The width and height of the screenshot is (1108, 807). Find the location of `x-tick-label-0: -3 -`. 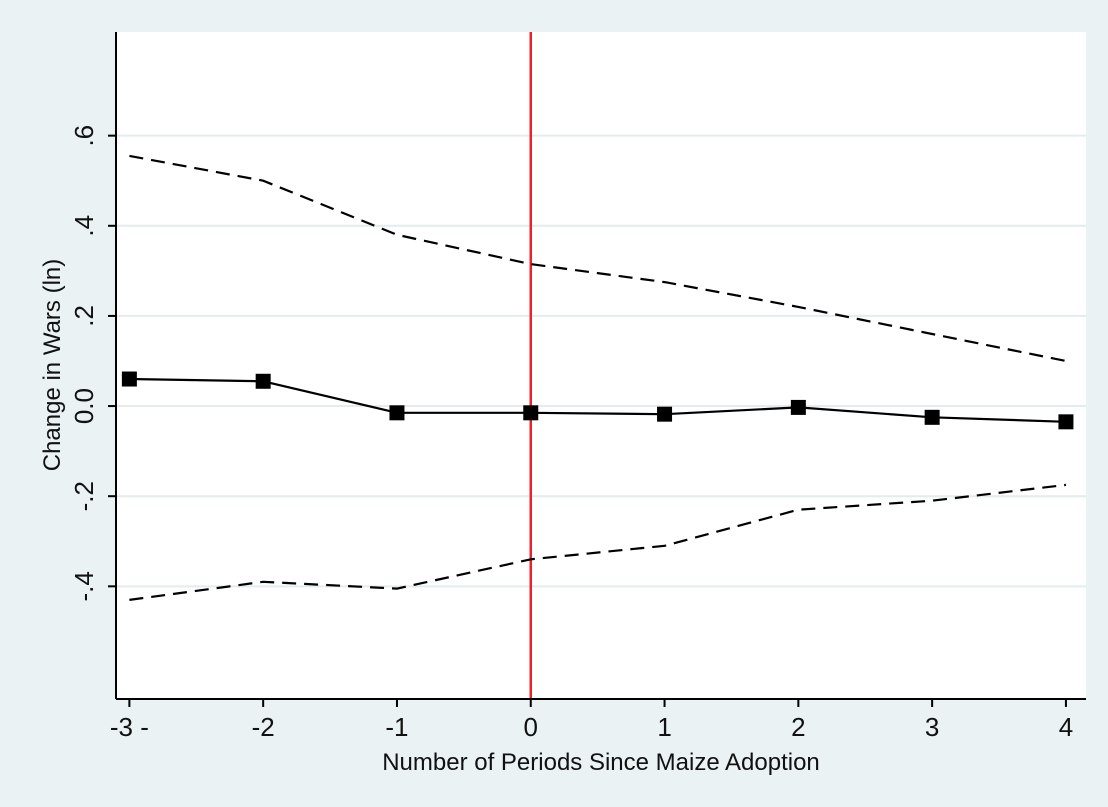

x-tick-label-0: -3 - is located at coordinates (129, 727).